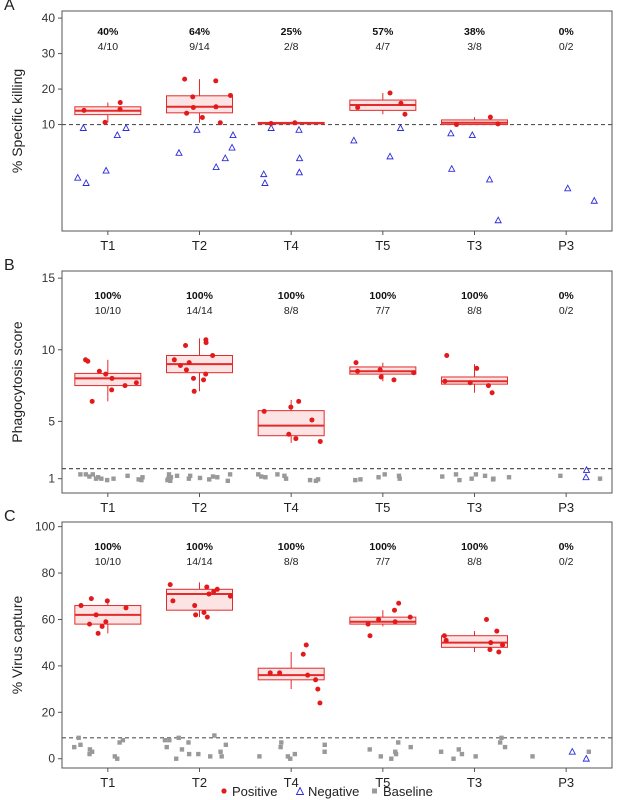  I want to click on fraction-label: 7/7, so click(383, 562).